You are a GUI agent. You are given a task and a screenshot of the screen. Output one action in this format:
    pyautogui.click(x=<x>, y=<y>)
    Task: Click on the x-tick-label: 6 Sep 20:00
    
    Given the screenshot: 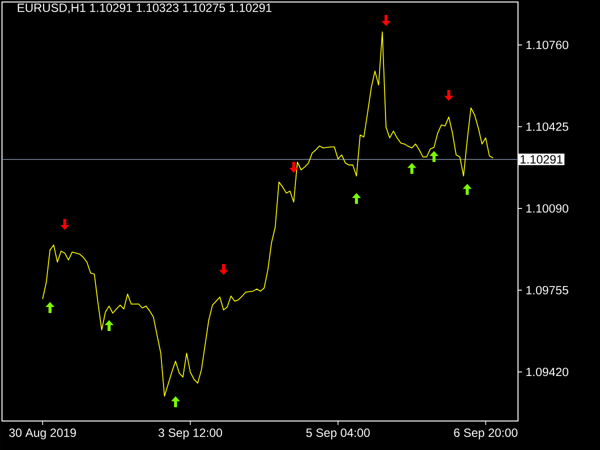 What is the action you would take?
    pyautogui.click(x=486, y=434)
    